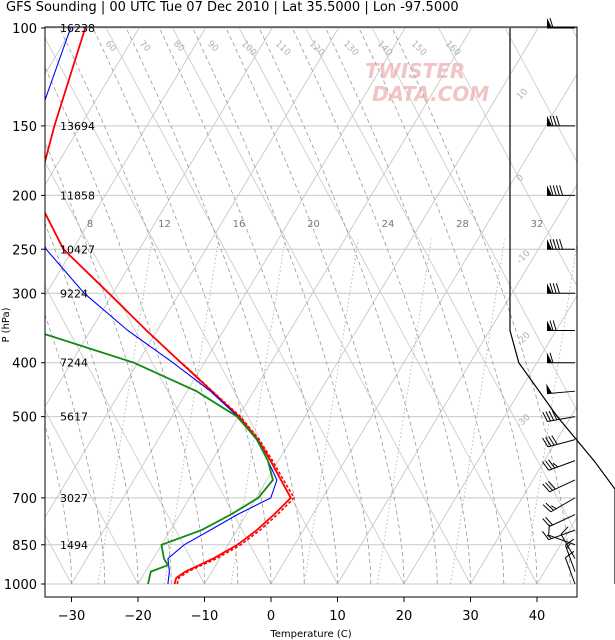 This screenshot has height=640, width=615. I want to click on watermark: TWISTER DATA.COM, so click(427, 82).